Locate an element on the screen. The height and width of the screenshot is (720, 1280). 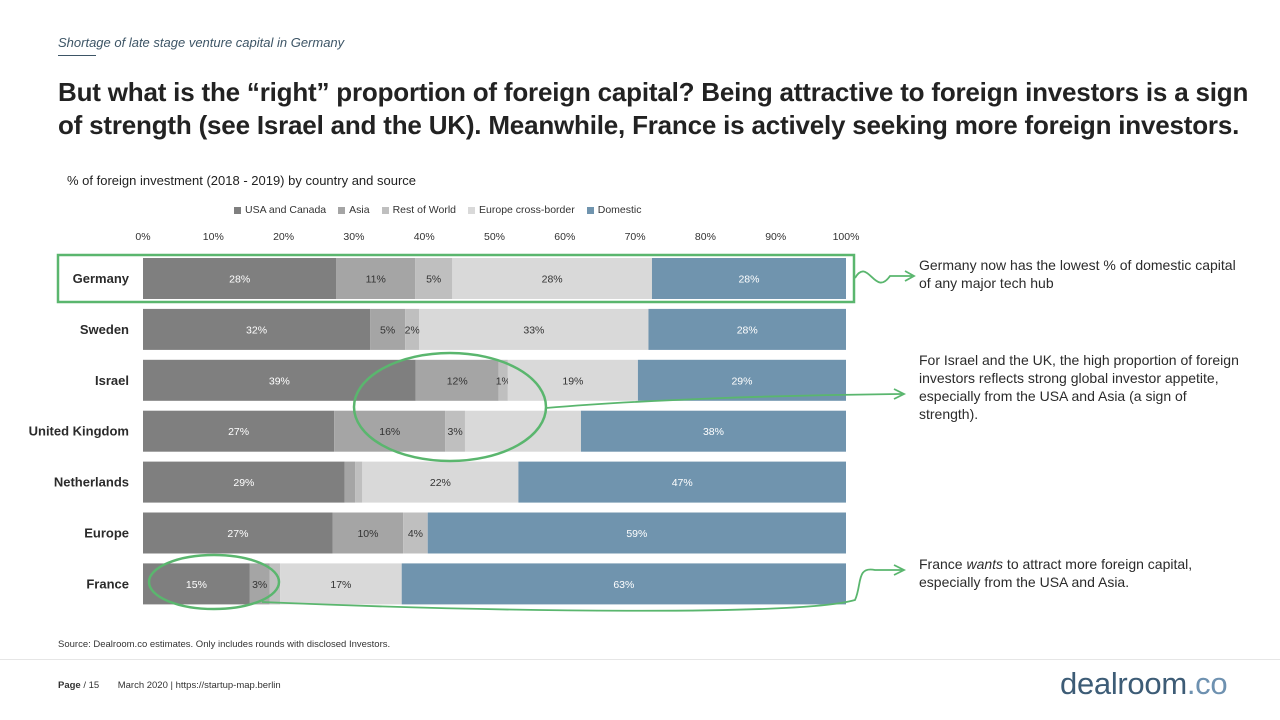
bar-united-kingdom-domestic is located at coordinates (713, 431).